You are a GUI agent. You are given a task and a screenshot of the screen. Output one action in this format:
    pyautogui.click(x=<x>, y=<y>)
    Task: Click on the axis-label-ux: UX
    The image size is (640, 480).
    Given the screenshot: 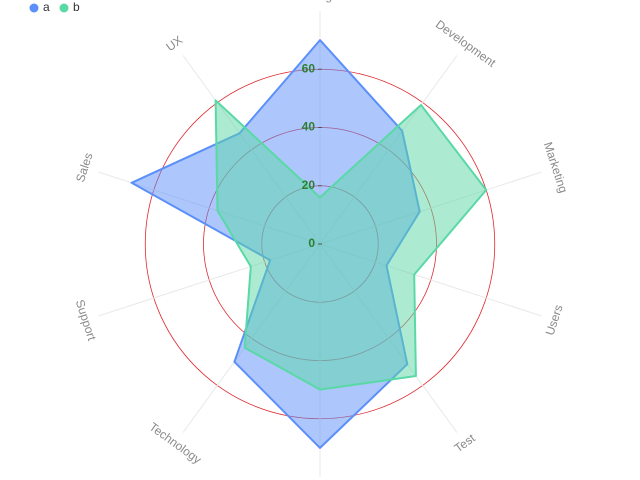 What is the action you would take?
    pyautogui.click(x=174, y=43)
    